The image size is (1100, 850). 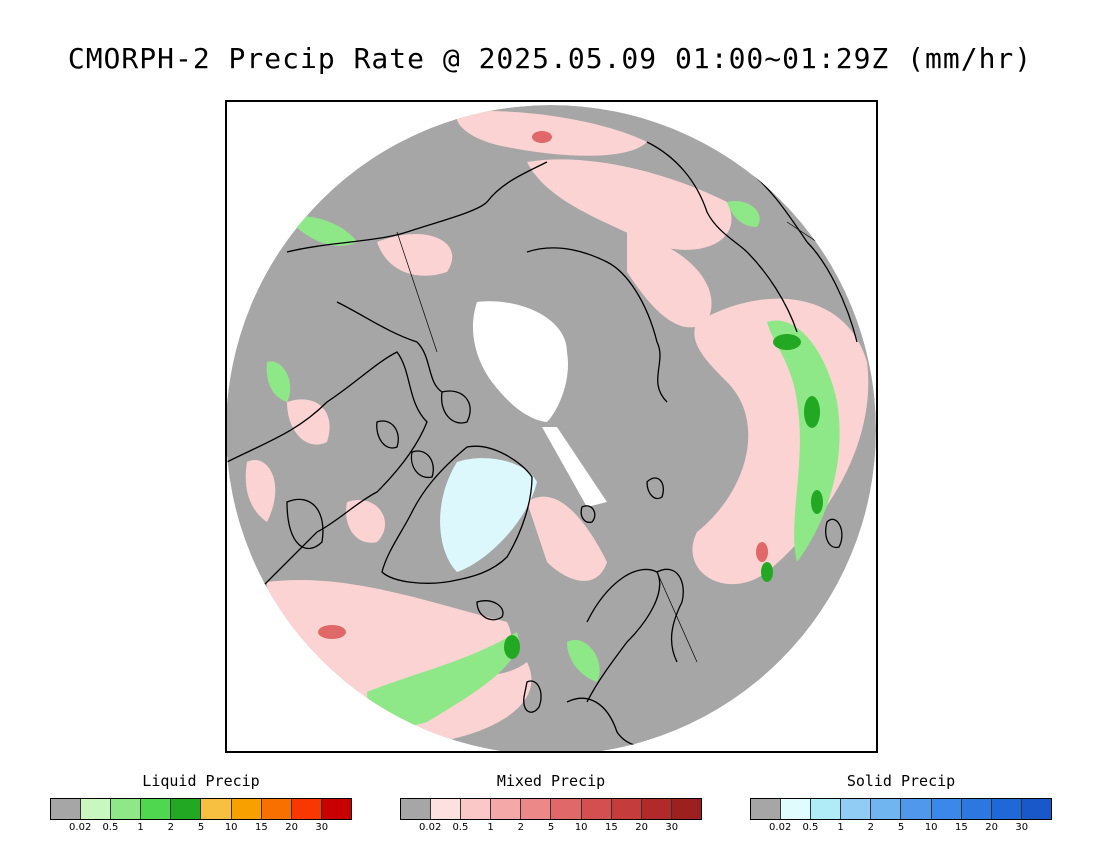 I want to click on no-data-region, so click(x=520, y=361).